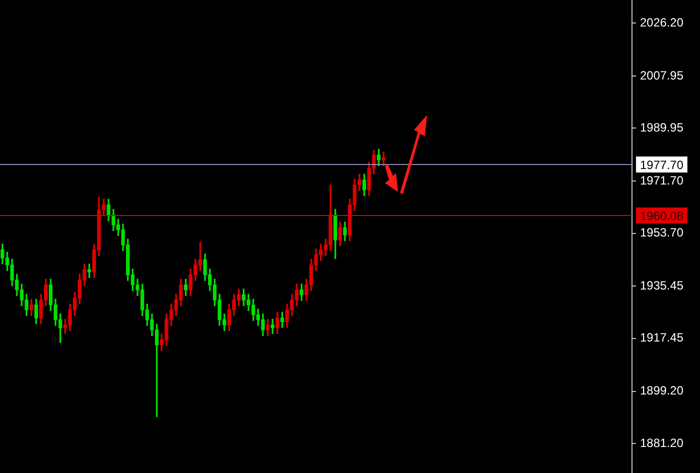 The image size is (700, 473). What do you see at coordinates (662, 285) in the screenshot?
I see `y-tick-label: 1935.45` at bounding box center [662, 285].